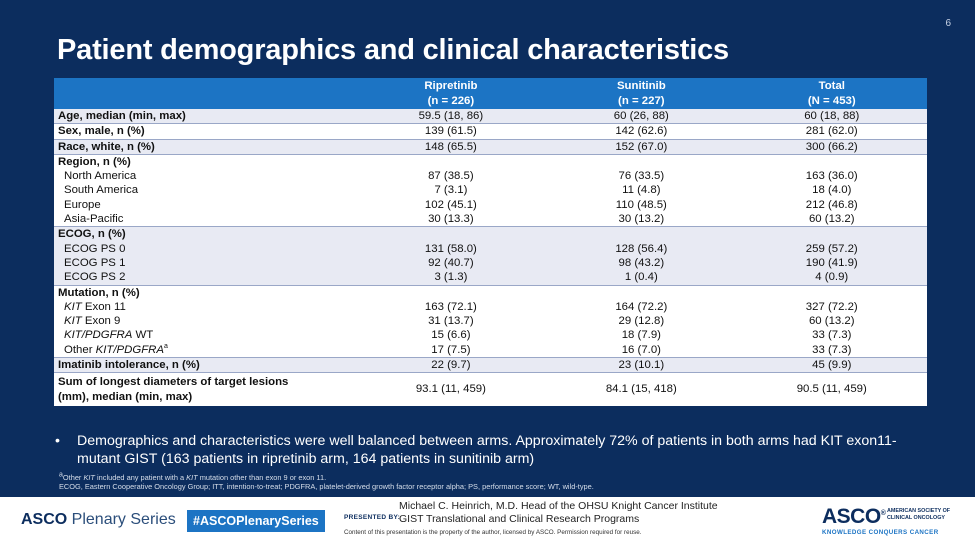 This screenshot has width=975, height=548. I want to click on cell-sunitinib: 76 (33.5), so click(641, 176).